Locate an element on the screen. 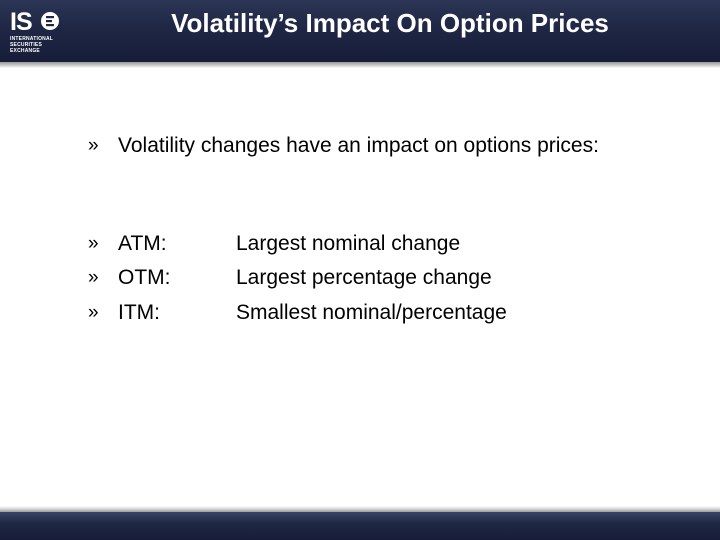  ise-logo: IS INTERNATIONAL SECURITIES EXCHANGE is located at coordinates (39, 33).